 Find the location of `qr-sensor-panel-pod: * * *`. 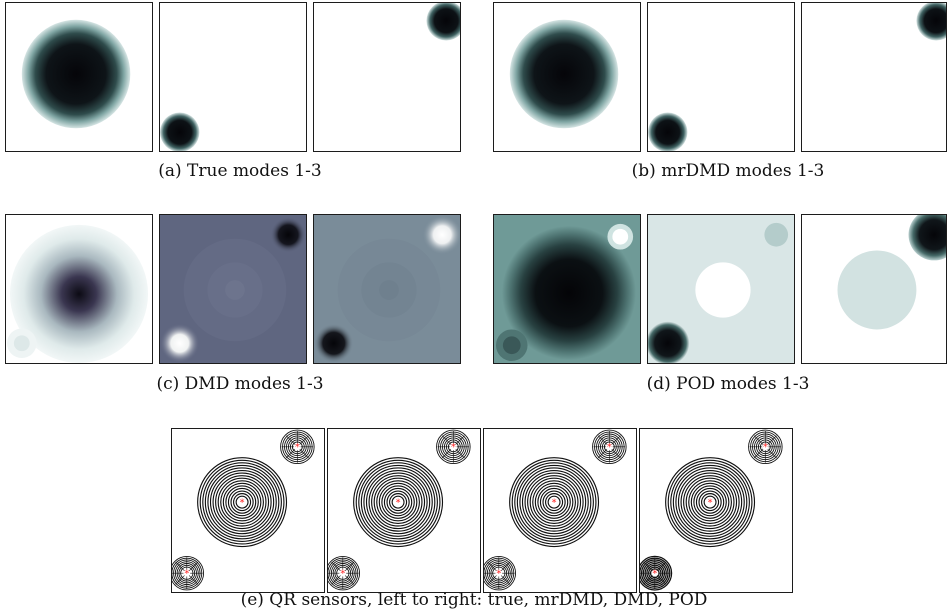

qr-sensor-panel-pod: * * * is located at coordinates (716, 510).